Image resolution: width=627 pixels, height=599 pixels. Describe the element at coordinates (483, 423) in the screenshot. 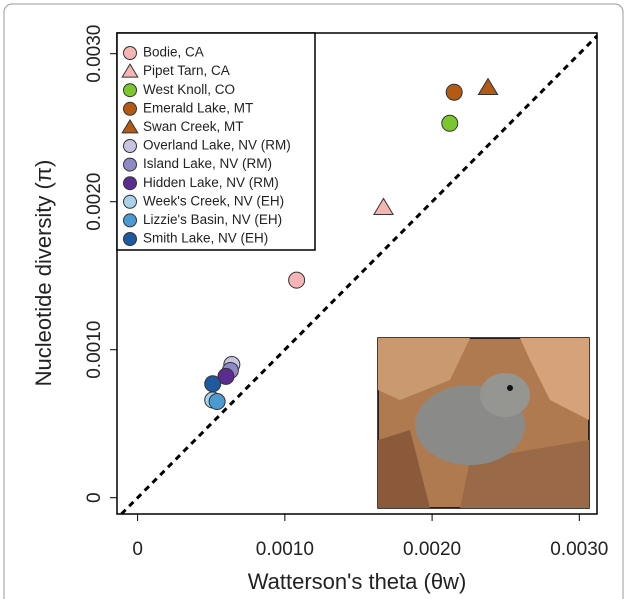

I see `inset-photo` at that location.